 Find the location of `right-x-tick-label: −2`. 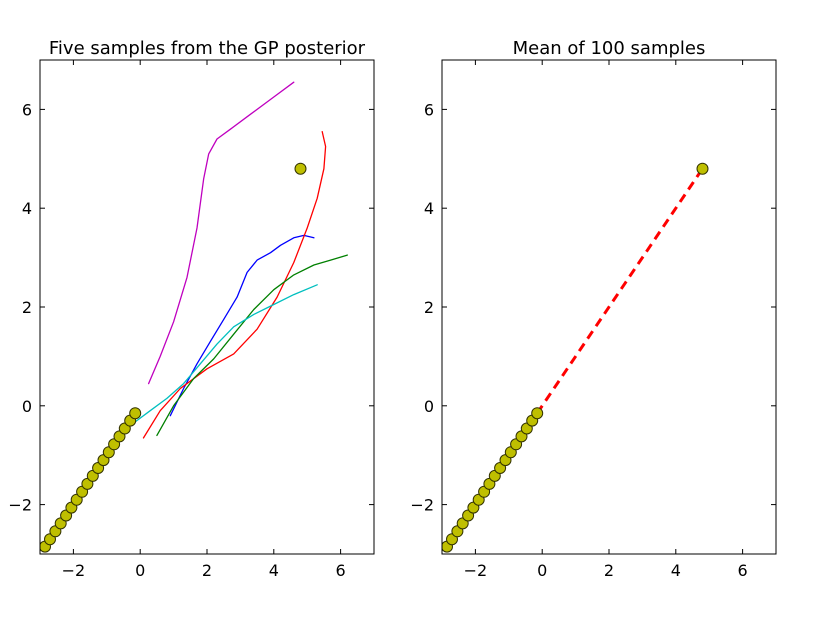

right-x-tick-label: −2 is located at coordinates (476, 570).